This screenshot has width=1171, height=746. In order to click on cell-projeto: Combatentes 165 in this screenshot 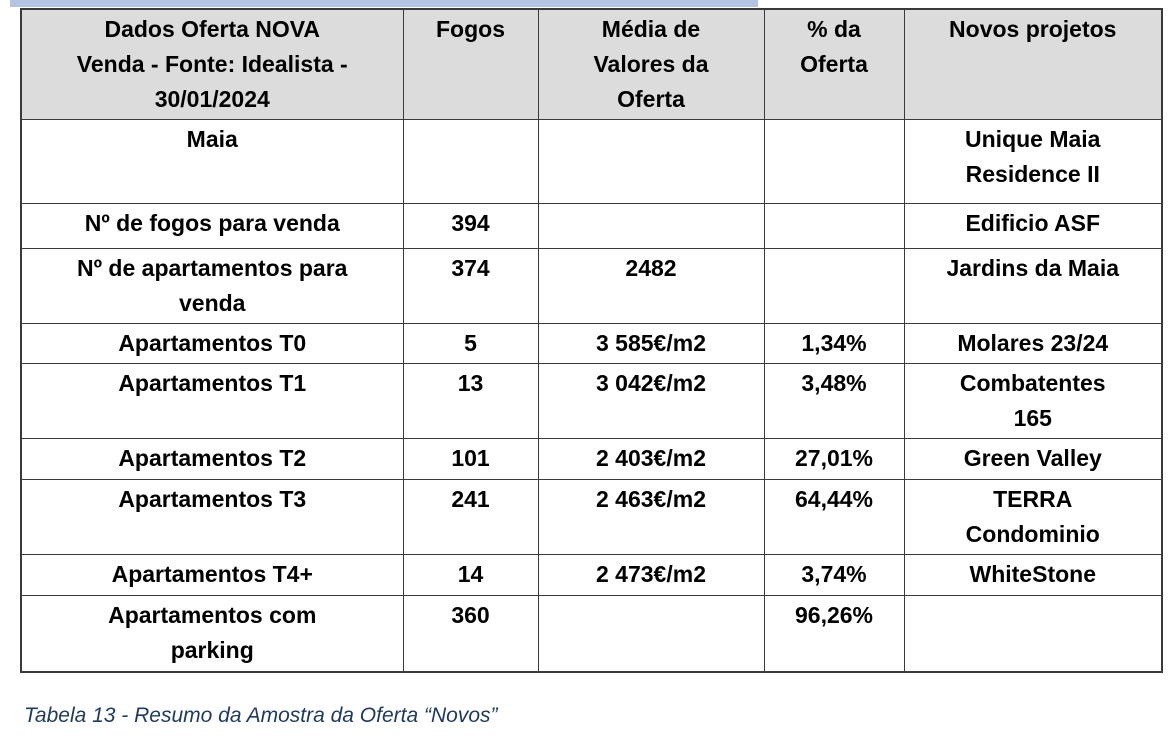, I will do `click(1033, 401)`.